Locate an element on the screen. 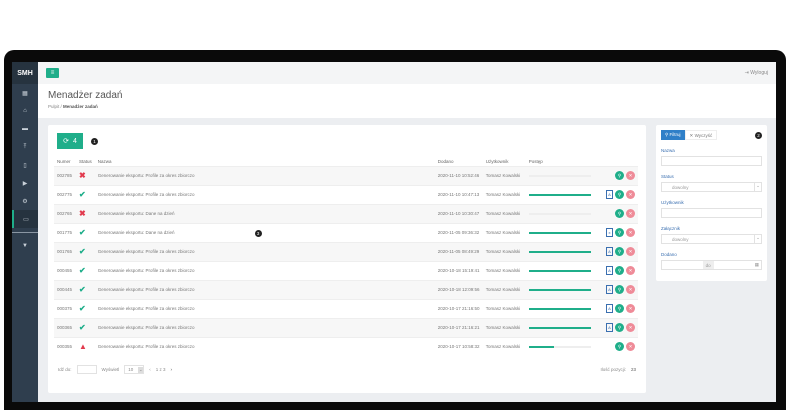 This screenshot has height=410, width=800. sidebar: SMH ▦ ⌂ ▬ ⤒ ▯ ▶ ⚙ ▭ ▼ is located at coordinates (25, 232).